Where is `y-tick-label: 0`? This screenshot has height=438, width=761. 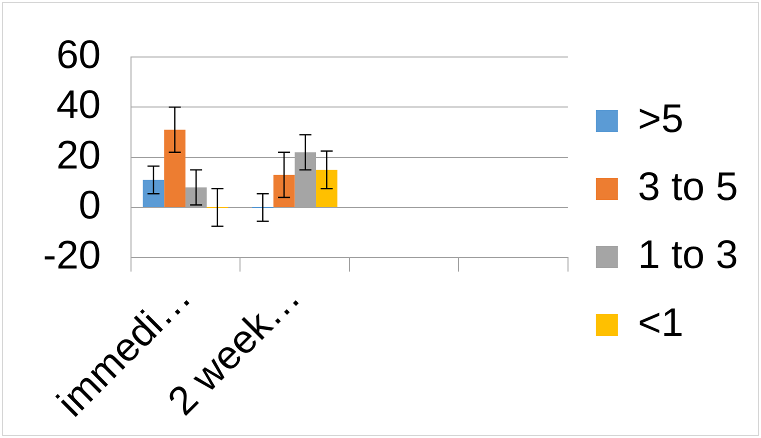 y-tick-label: 0 is located at coordinates (89, 206).